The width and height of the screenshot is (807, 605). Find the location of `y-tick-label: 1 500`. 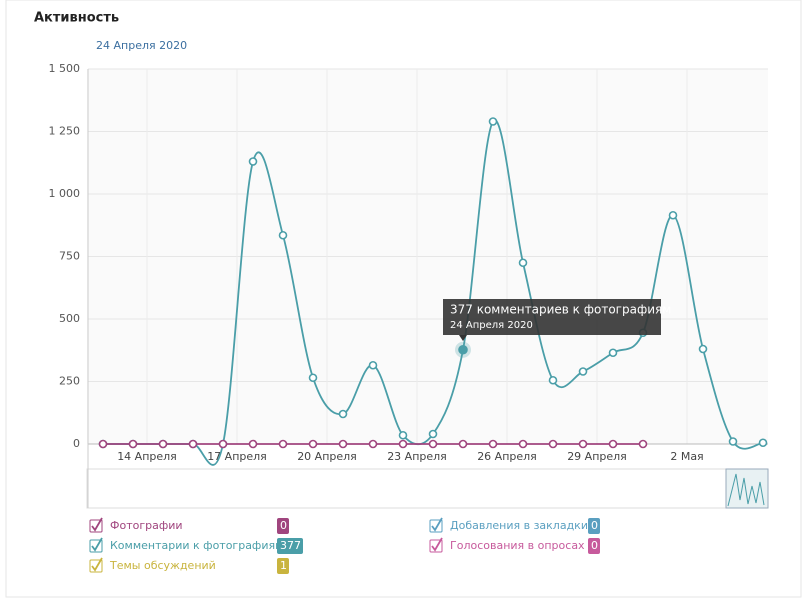

y-tick-label: 1 500 is located at coordinates (65, 68).